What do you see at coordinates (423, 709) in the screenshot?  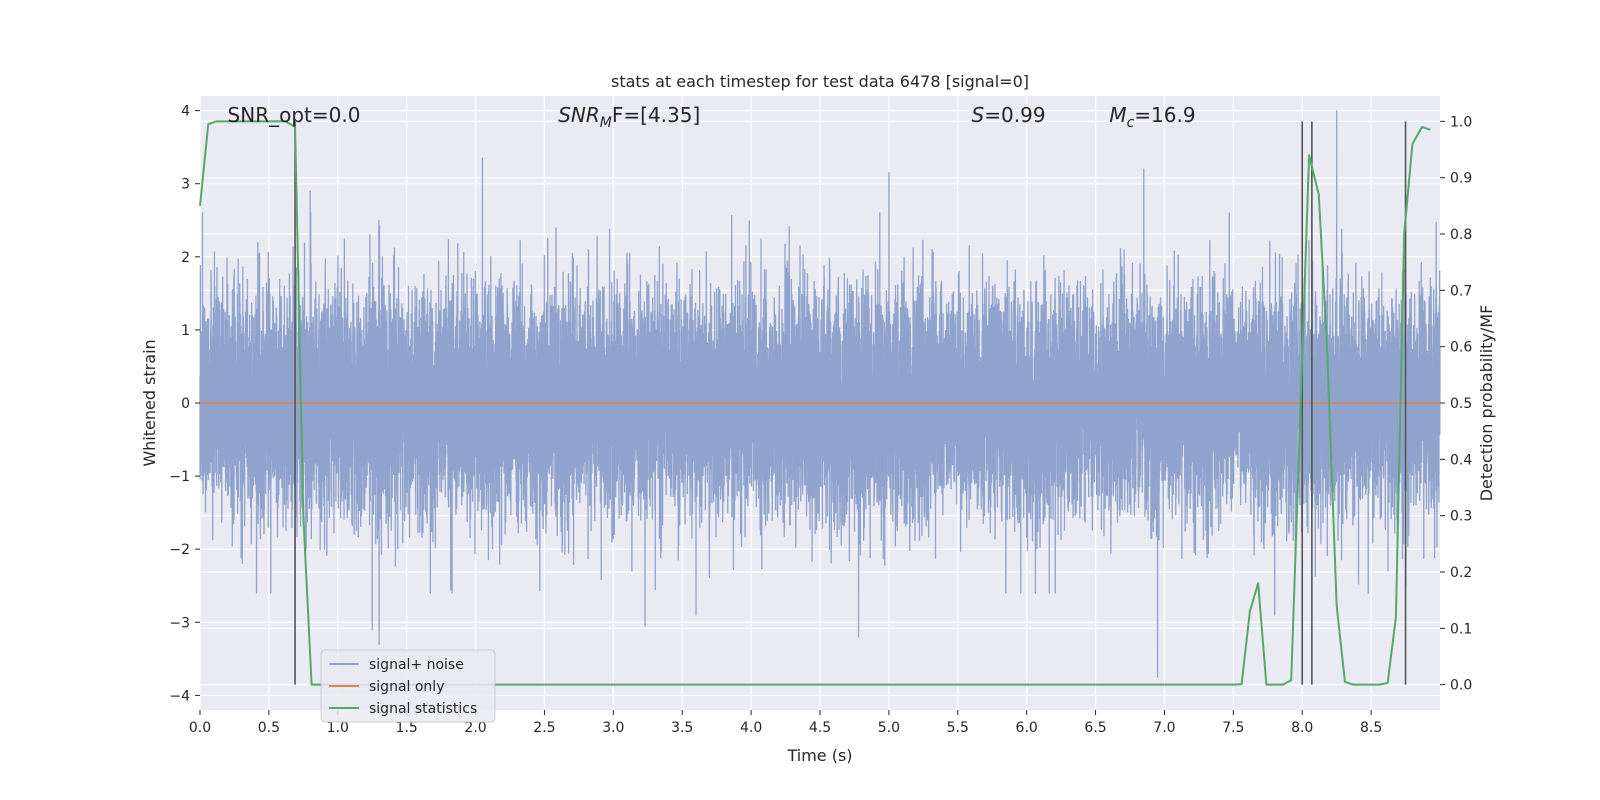 I see `legend-label: signal statistics` at bounding box center [423, 709].